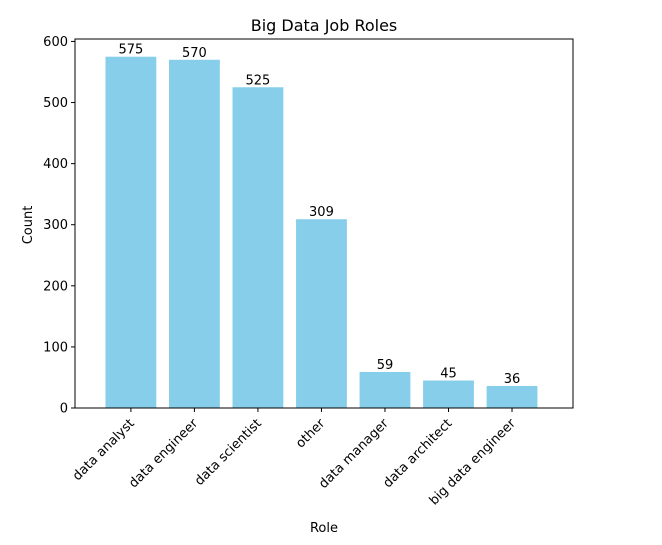 The height and width of the screenshot is (545, 662). Describe the element at coordinates (194, 53) in the screenshot. I see `bar-value-label: 570` at that location.